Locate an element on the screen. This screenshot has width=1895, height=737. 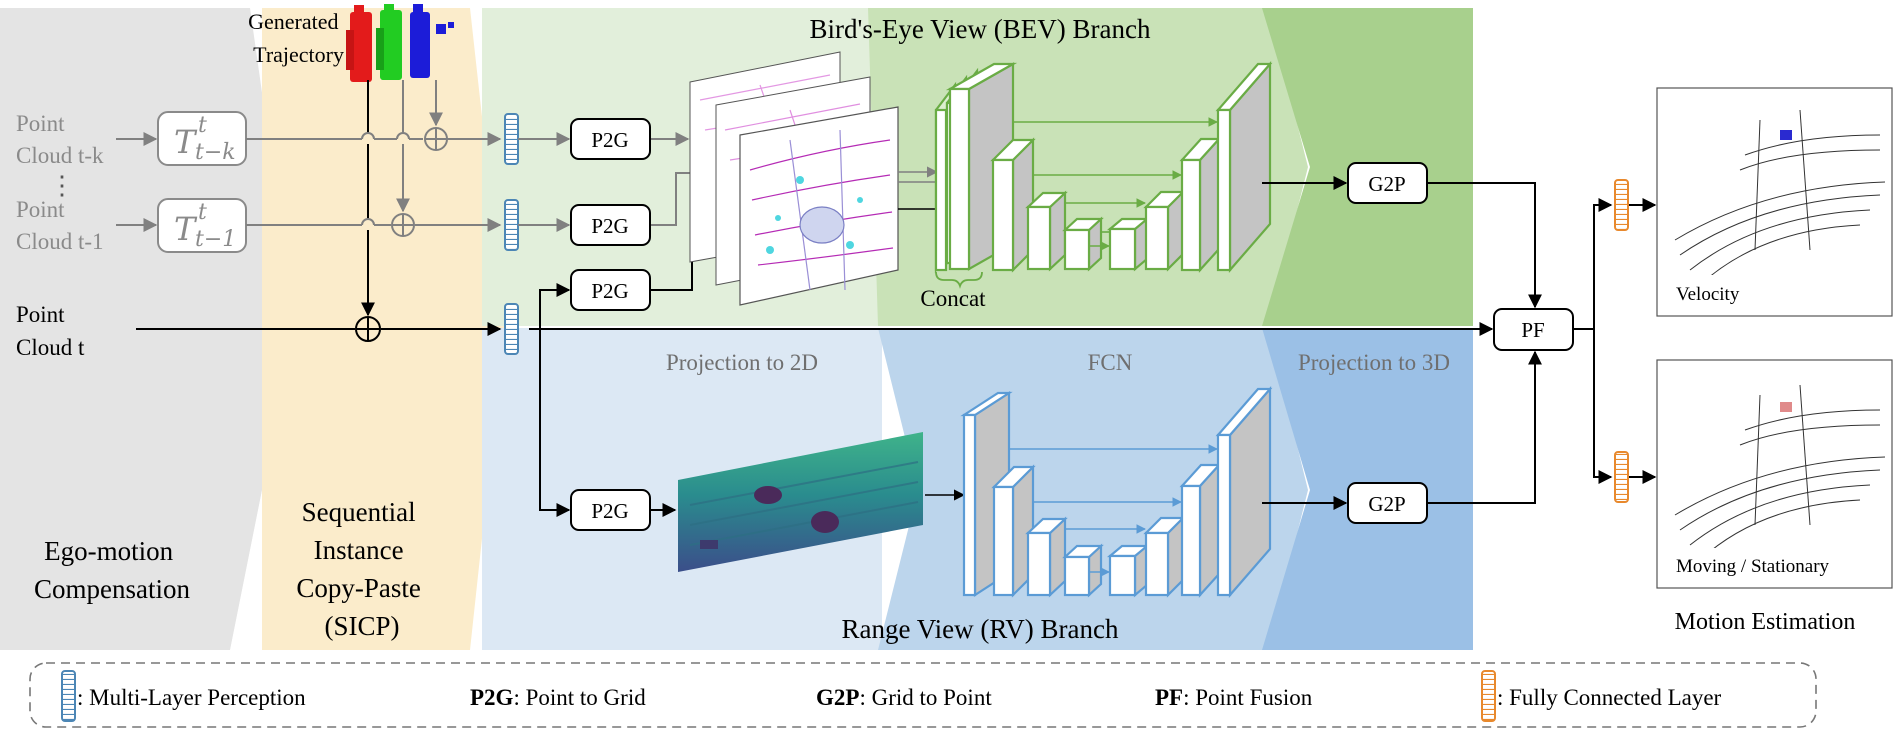
velocity-label: Velocity is located at coordinates (1708, 294).